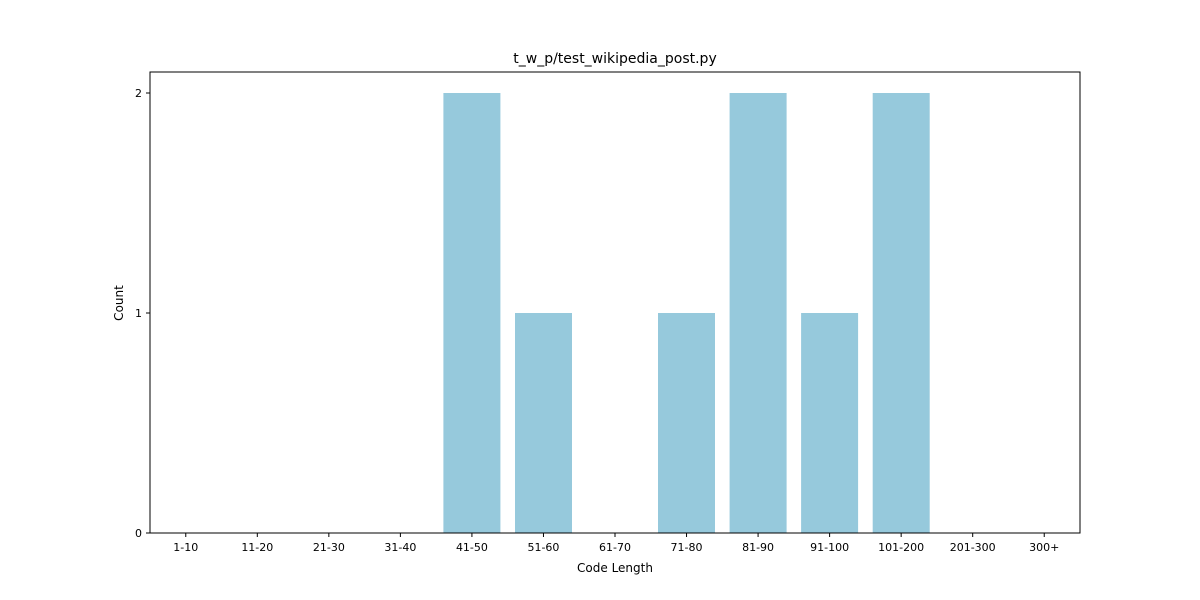  What do you see at coordinates (614, 59) in the screenshot?
I see `chart-title: t_w_p/test_wikipedia_post.py` at bounding box center [614, 59].